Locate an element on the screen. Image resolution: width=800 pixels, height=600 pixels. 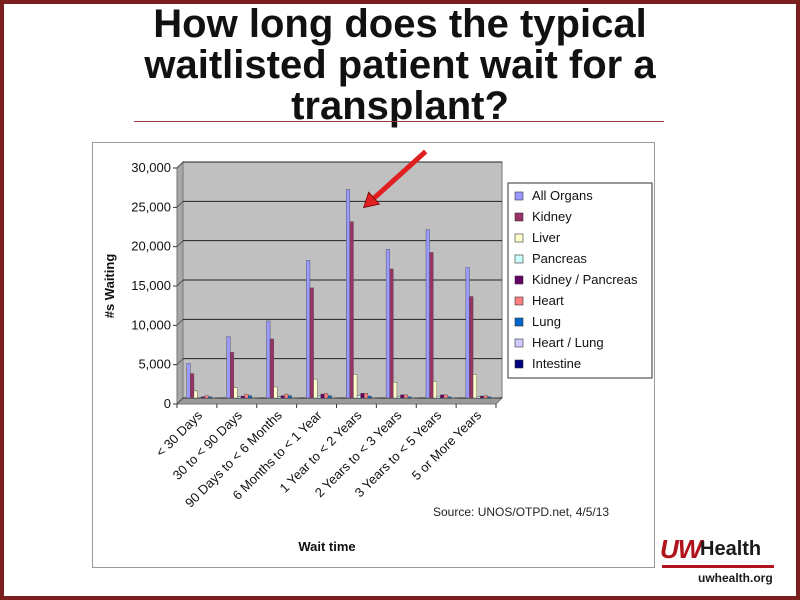
y-tick-label: 20,000 is located at coordinates (151, 246).